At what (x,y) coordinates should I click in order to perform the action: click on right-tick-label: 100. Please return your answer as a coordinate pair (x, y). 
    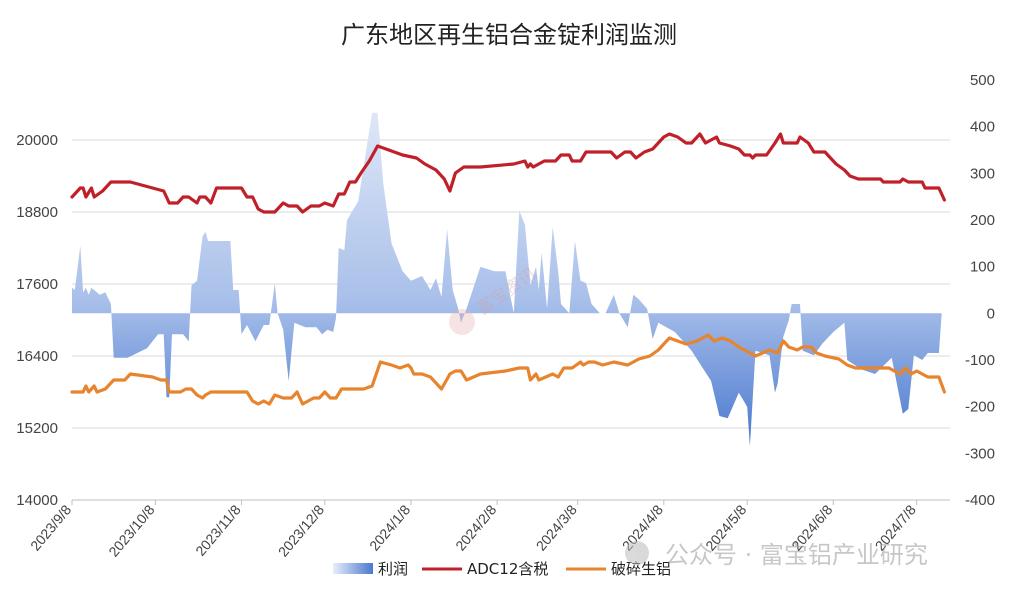
    Looking at the image, I should click on (982, 267).